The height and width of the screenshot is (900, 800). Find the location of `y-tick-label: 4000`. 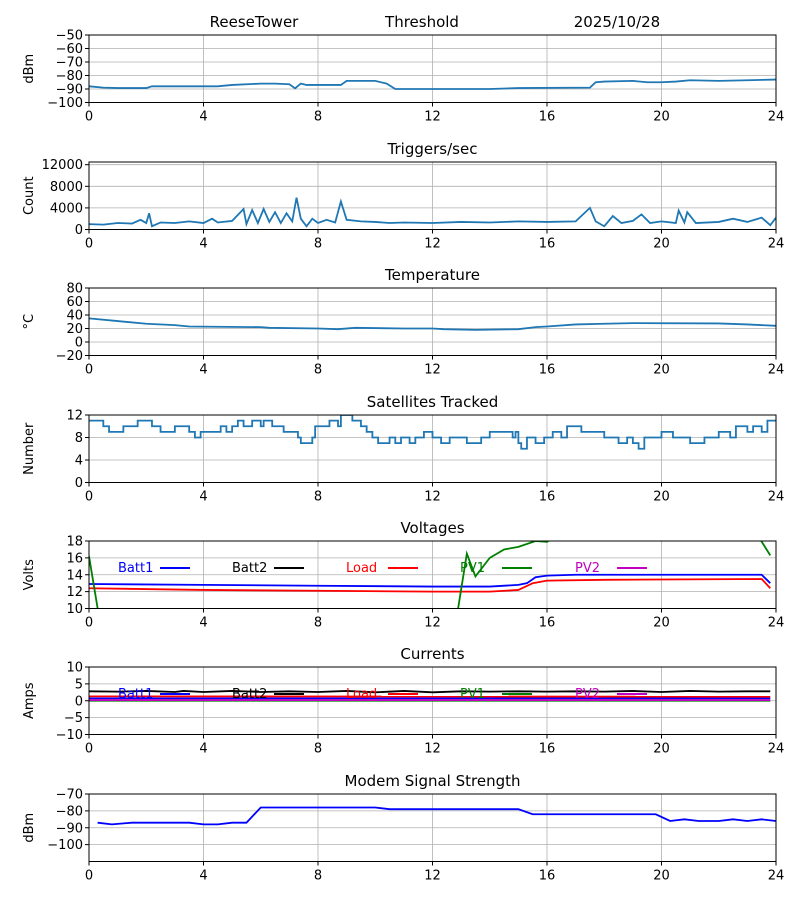

y-tick-label: 4000 is located at coordinates (66, 208).